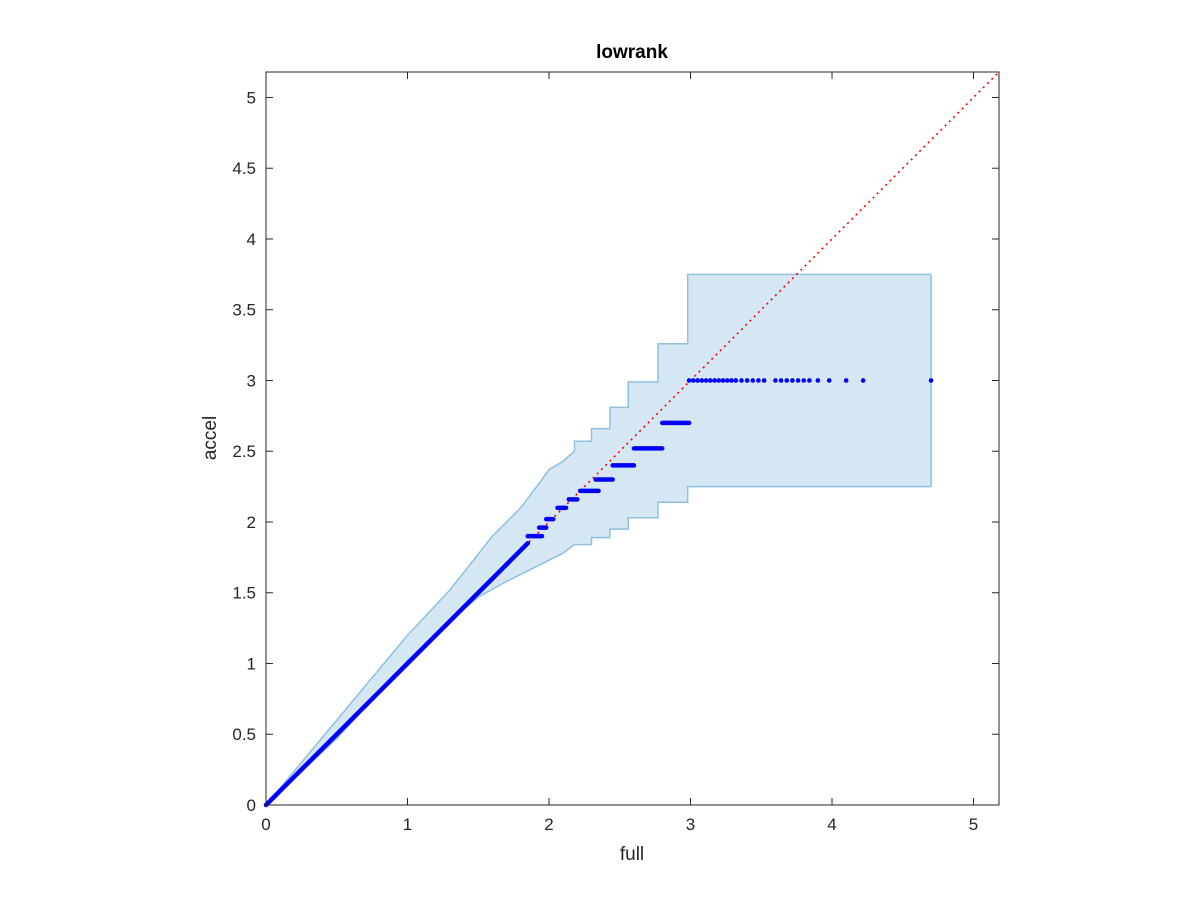 The width and height of the screenshot is (1200, 900). I want to click on x-tick-label: 3, so click(690, 824).